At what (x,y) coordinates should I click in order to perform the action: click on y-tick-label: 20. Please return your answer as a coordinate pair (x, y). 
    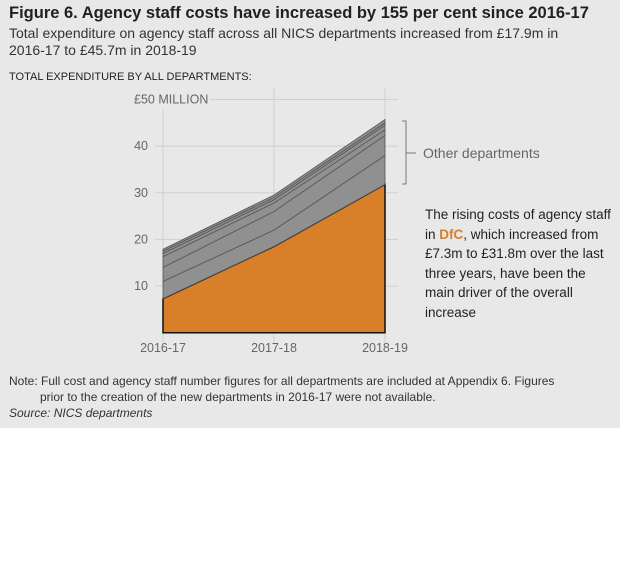
    Looking at the image, I should click on (141, 239).